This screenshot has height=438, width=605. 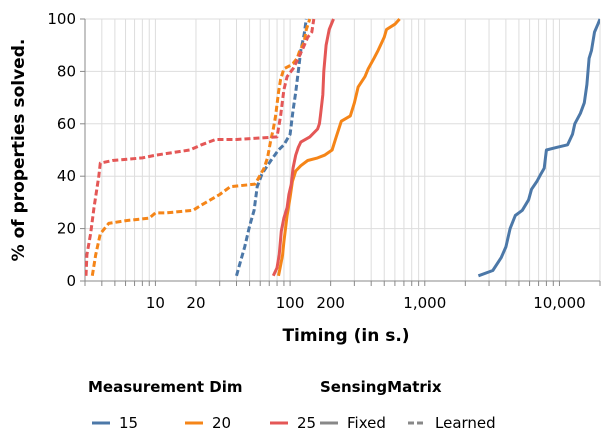 I want to click on y-tick-label: 100, so click(x=61, y=19).